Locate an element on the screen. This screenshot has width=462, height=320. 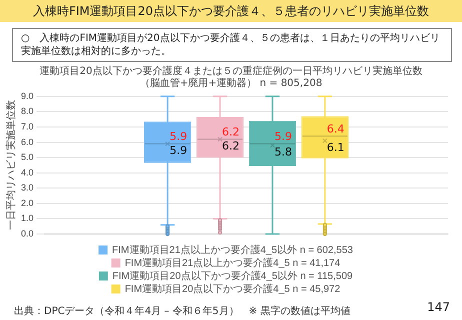
text: （脳血管+廃用+運動器） n = 805,208 is located at coordinates (231, 84).